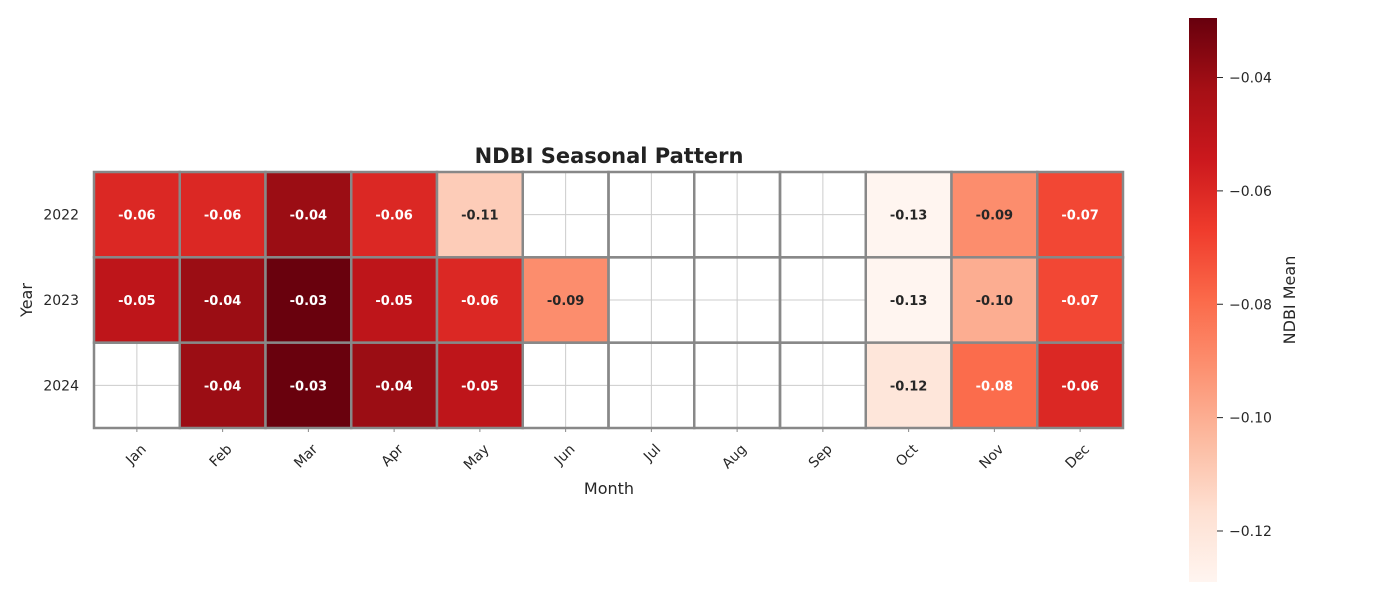 This screenshot has width=1400, height=600. I want to click on cell-value-label: -0.11, so click(479, 216).